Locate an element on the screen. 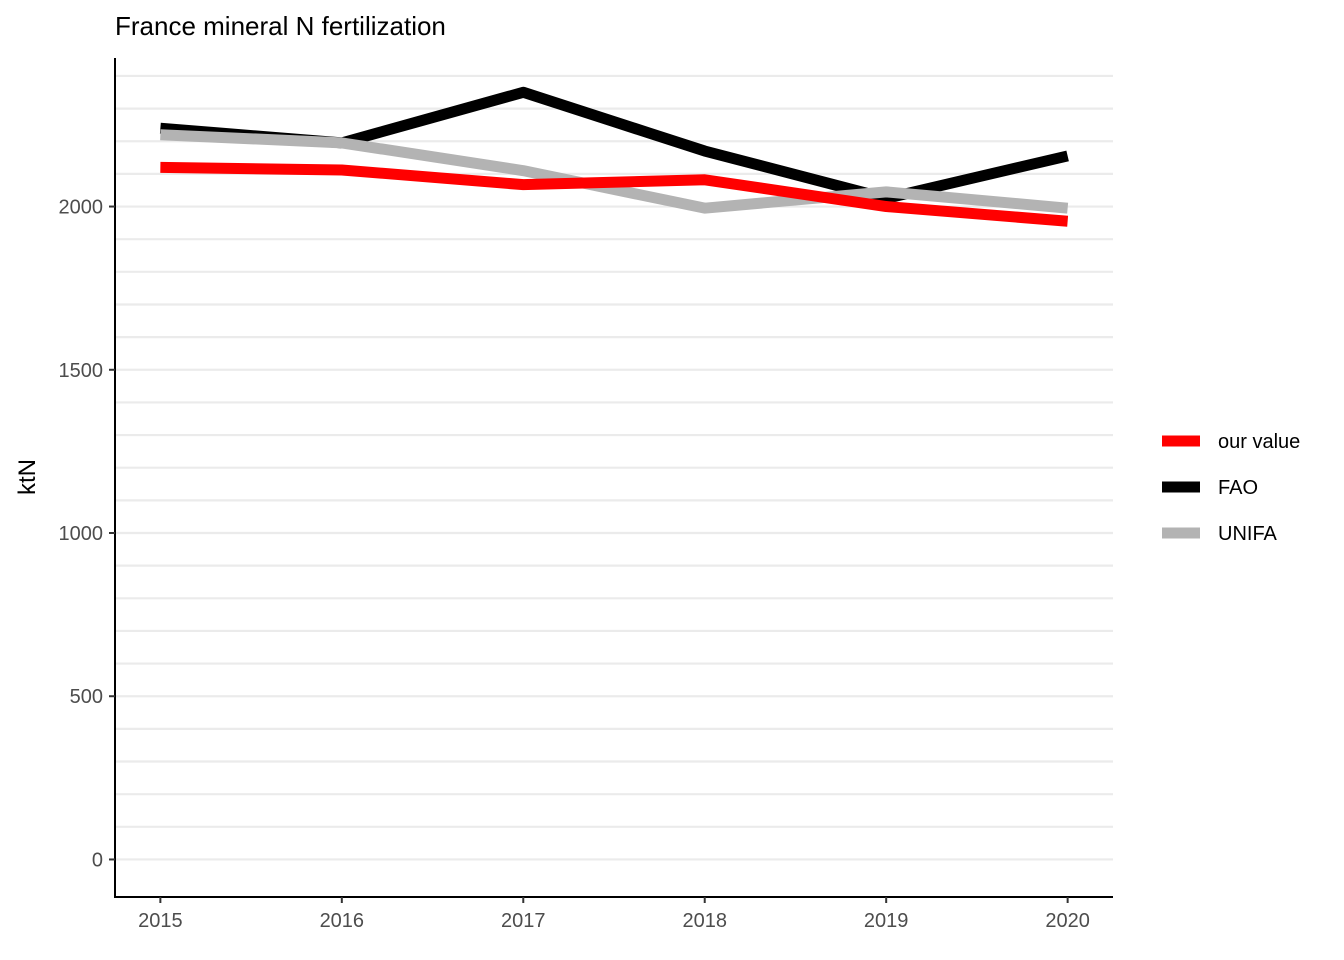 The image size is (1344, 960). legend-label: UNIFA is located at coordinates (1248, 534).